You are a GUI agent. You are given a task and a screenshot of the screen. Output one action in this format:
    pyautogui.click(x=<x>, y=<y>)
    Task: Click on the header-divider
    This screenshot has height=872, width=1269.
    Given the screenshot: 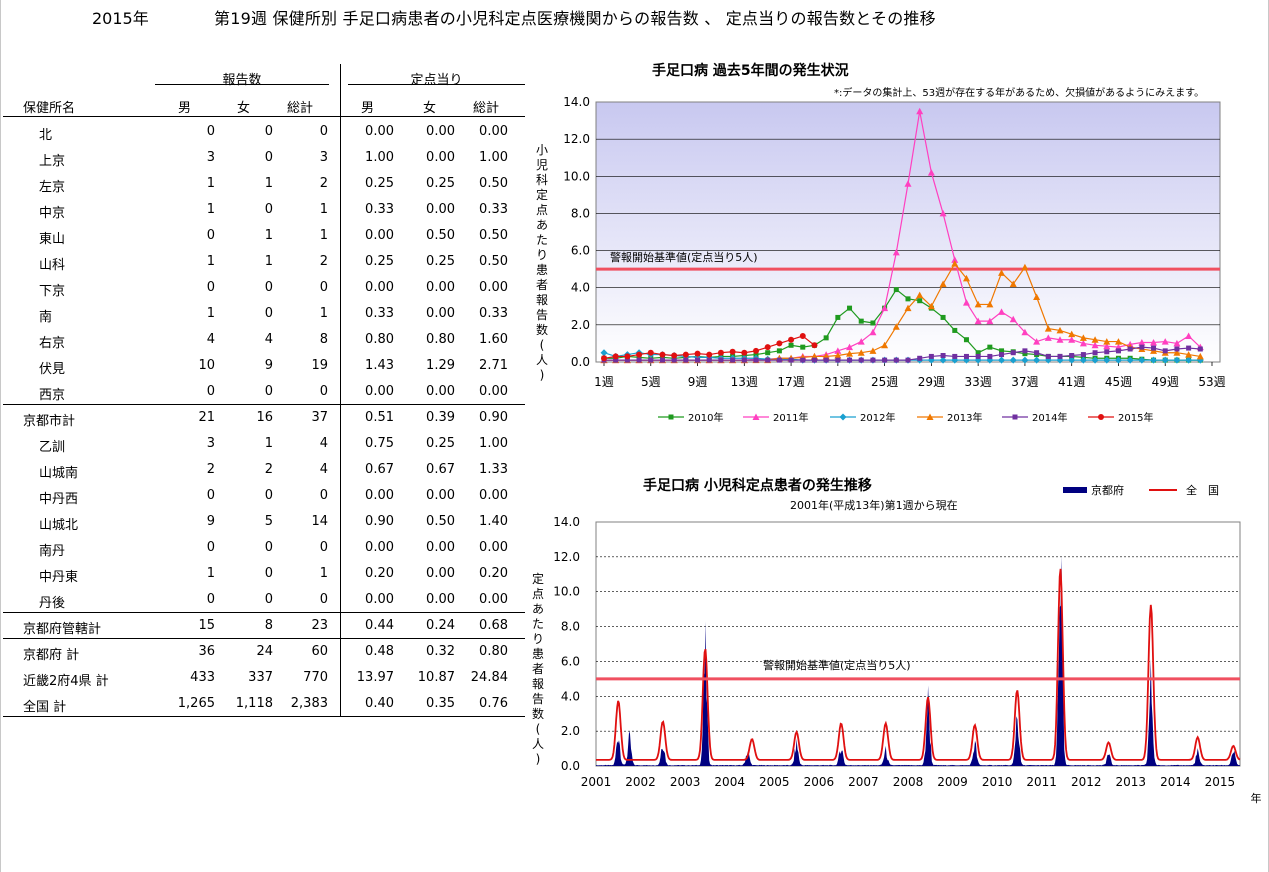 What is the action you would take?
    pyautogui.click(x=264, y=116)
    